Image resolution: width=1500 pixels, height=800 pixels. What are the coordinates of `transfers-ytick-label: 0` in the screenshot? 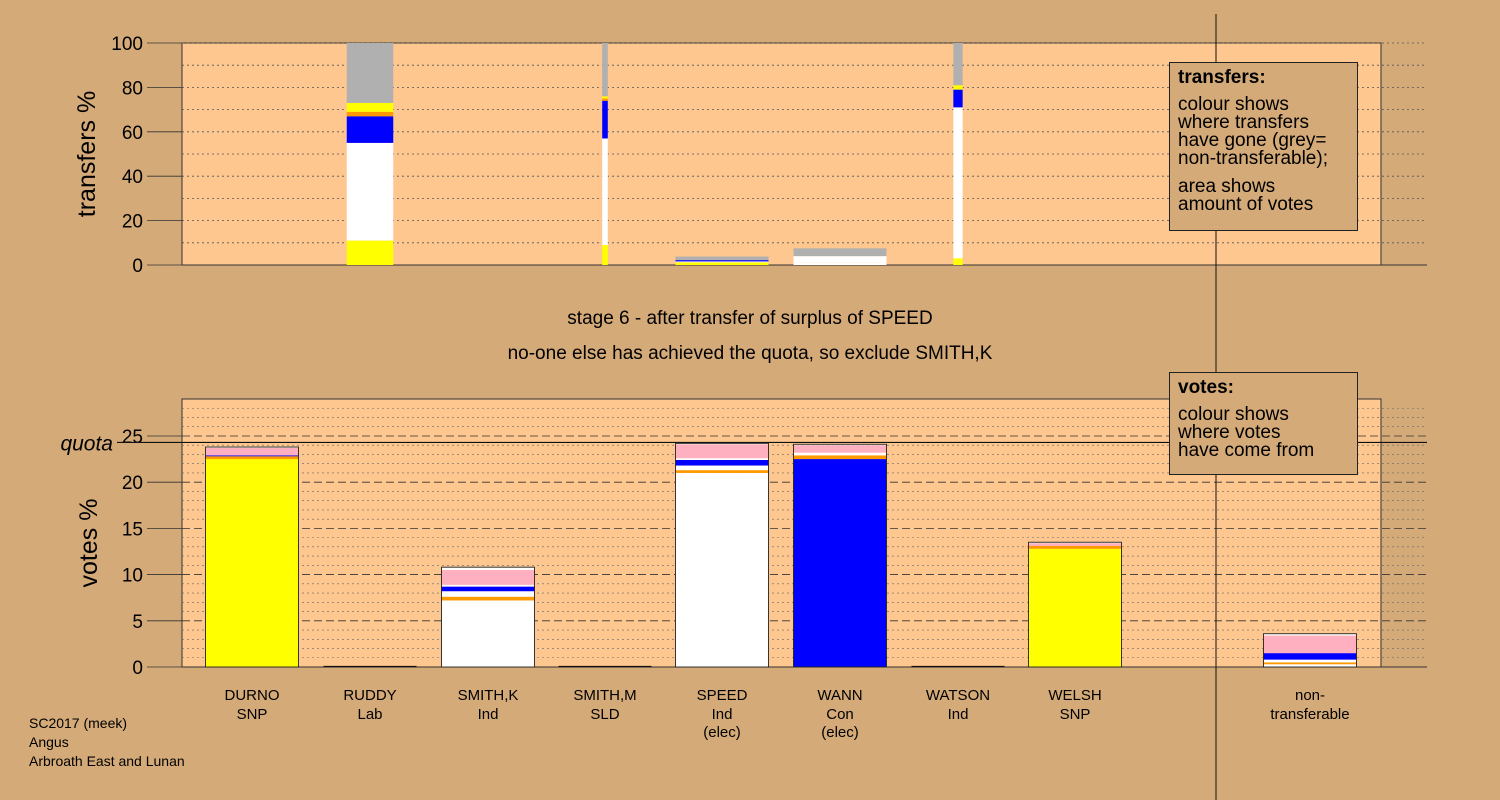 It's located at (137, 266).